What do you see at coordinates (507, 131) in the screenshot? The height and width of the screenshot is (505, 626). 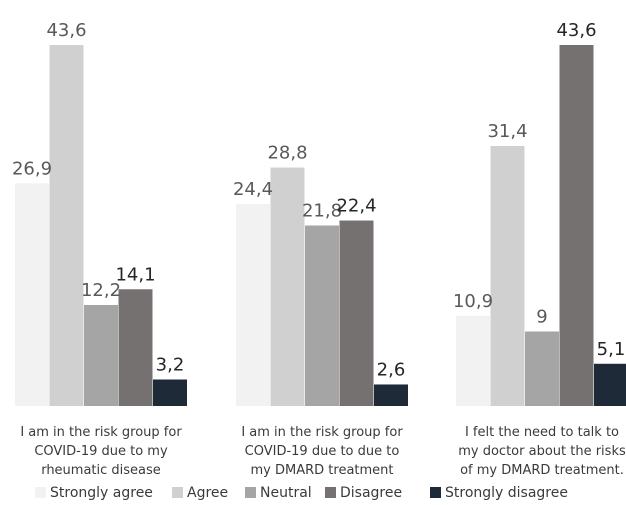 I see `data-label: 31,4` at bounding box center [507, 131].